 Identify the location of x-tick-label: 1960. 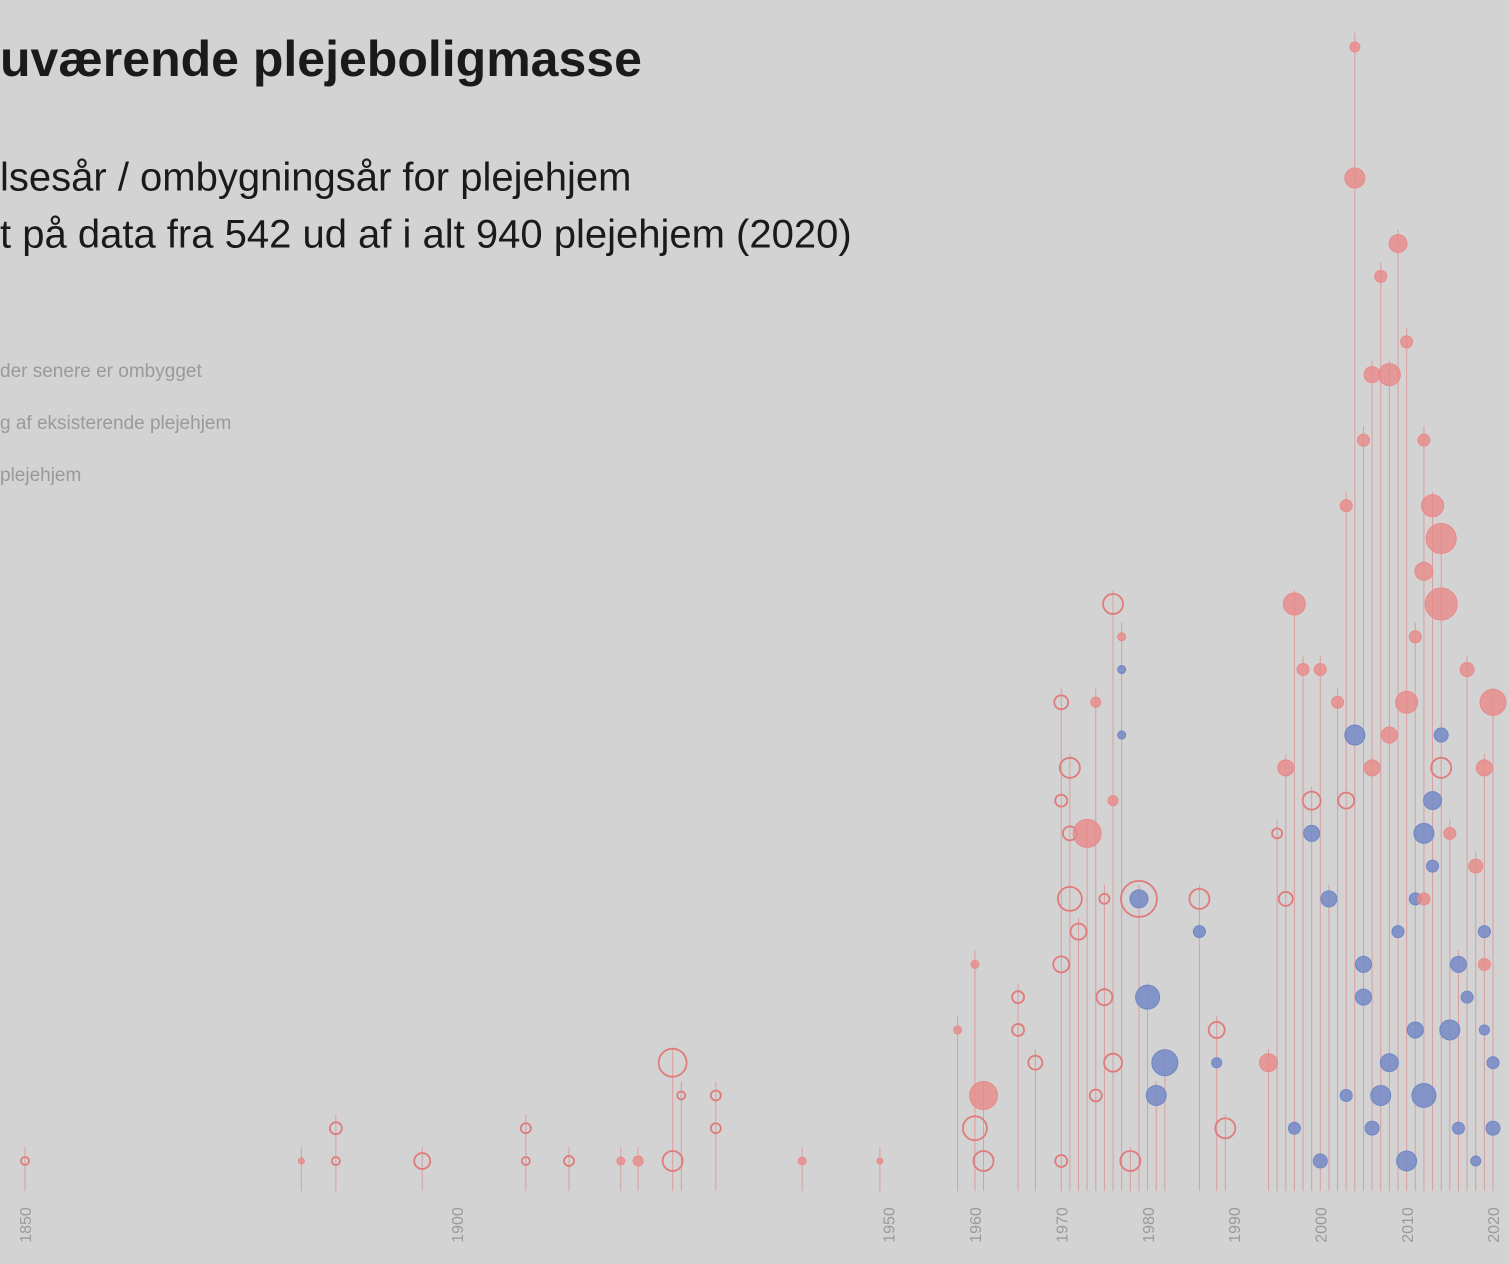
(976, 1225).